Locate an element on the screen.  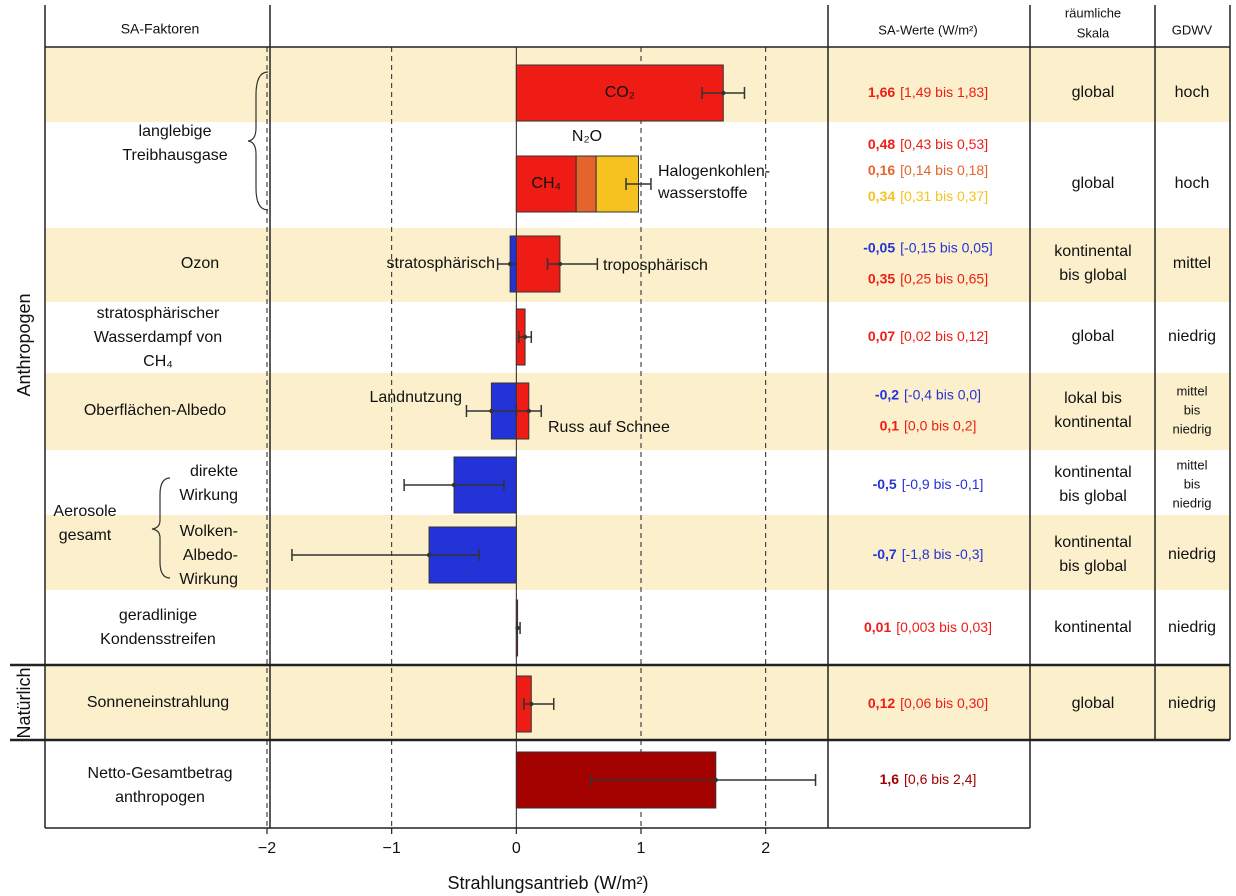
value-label: 0,12 is located at coordinates (881, 703).